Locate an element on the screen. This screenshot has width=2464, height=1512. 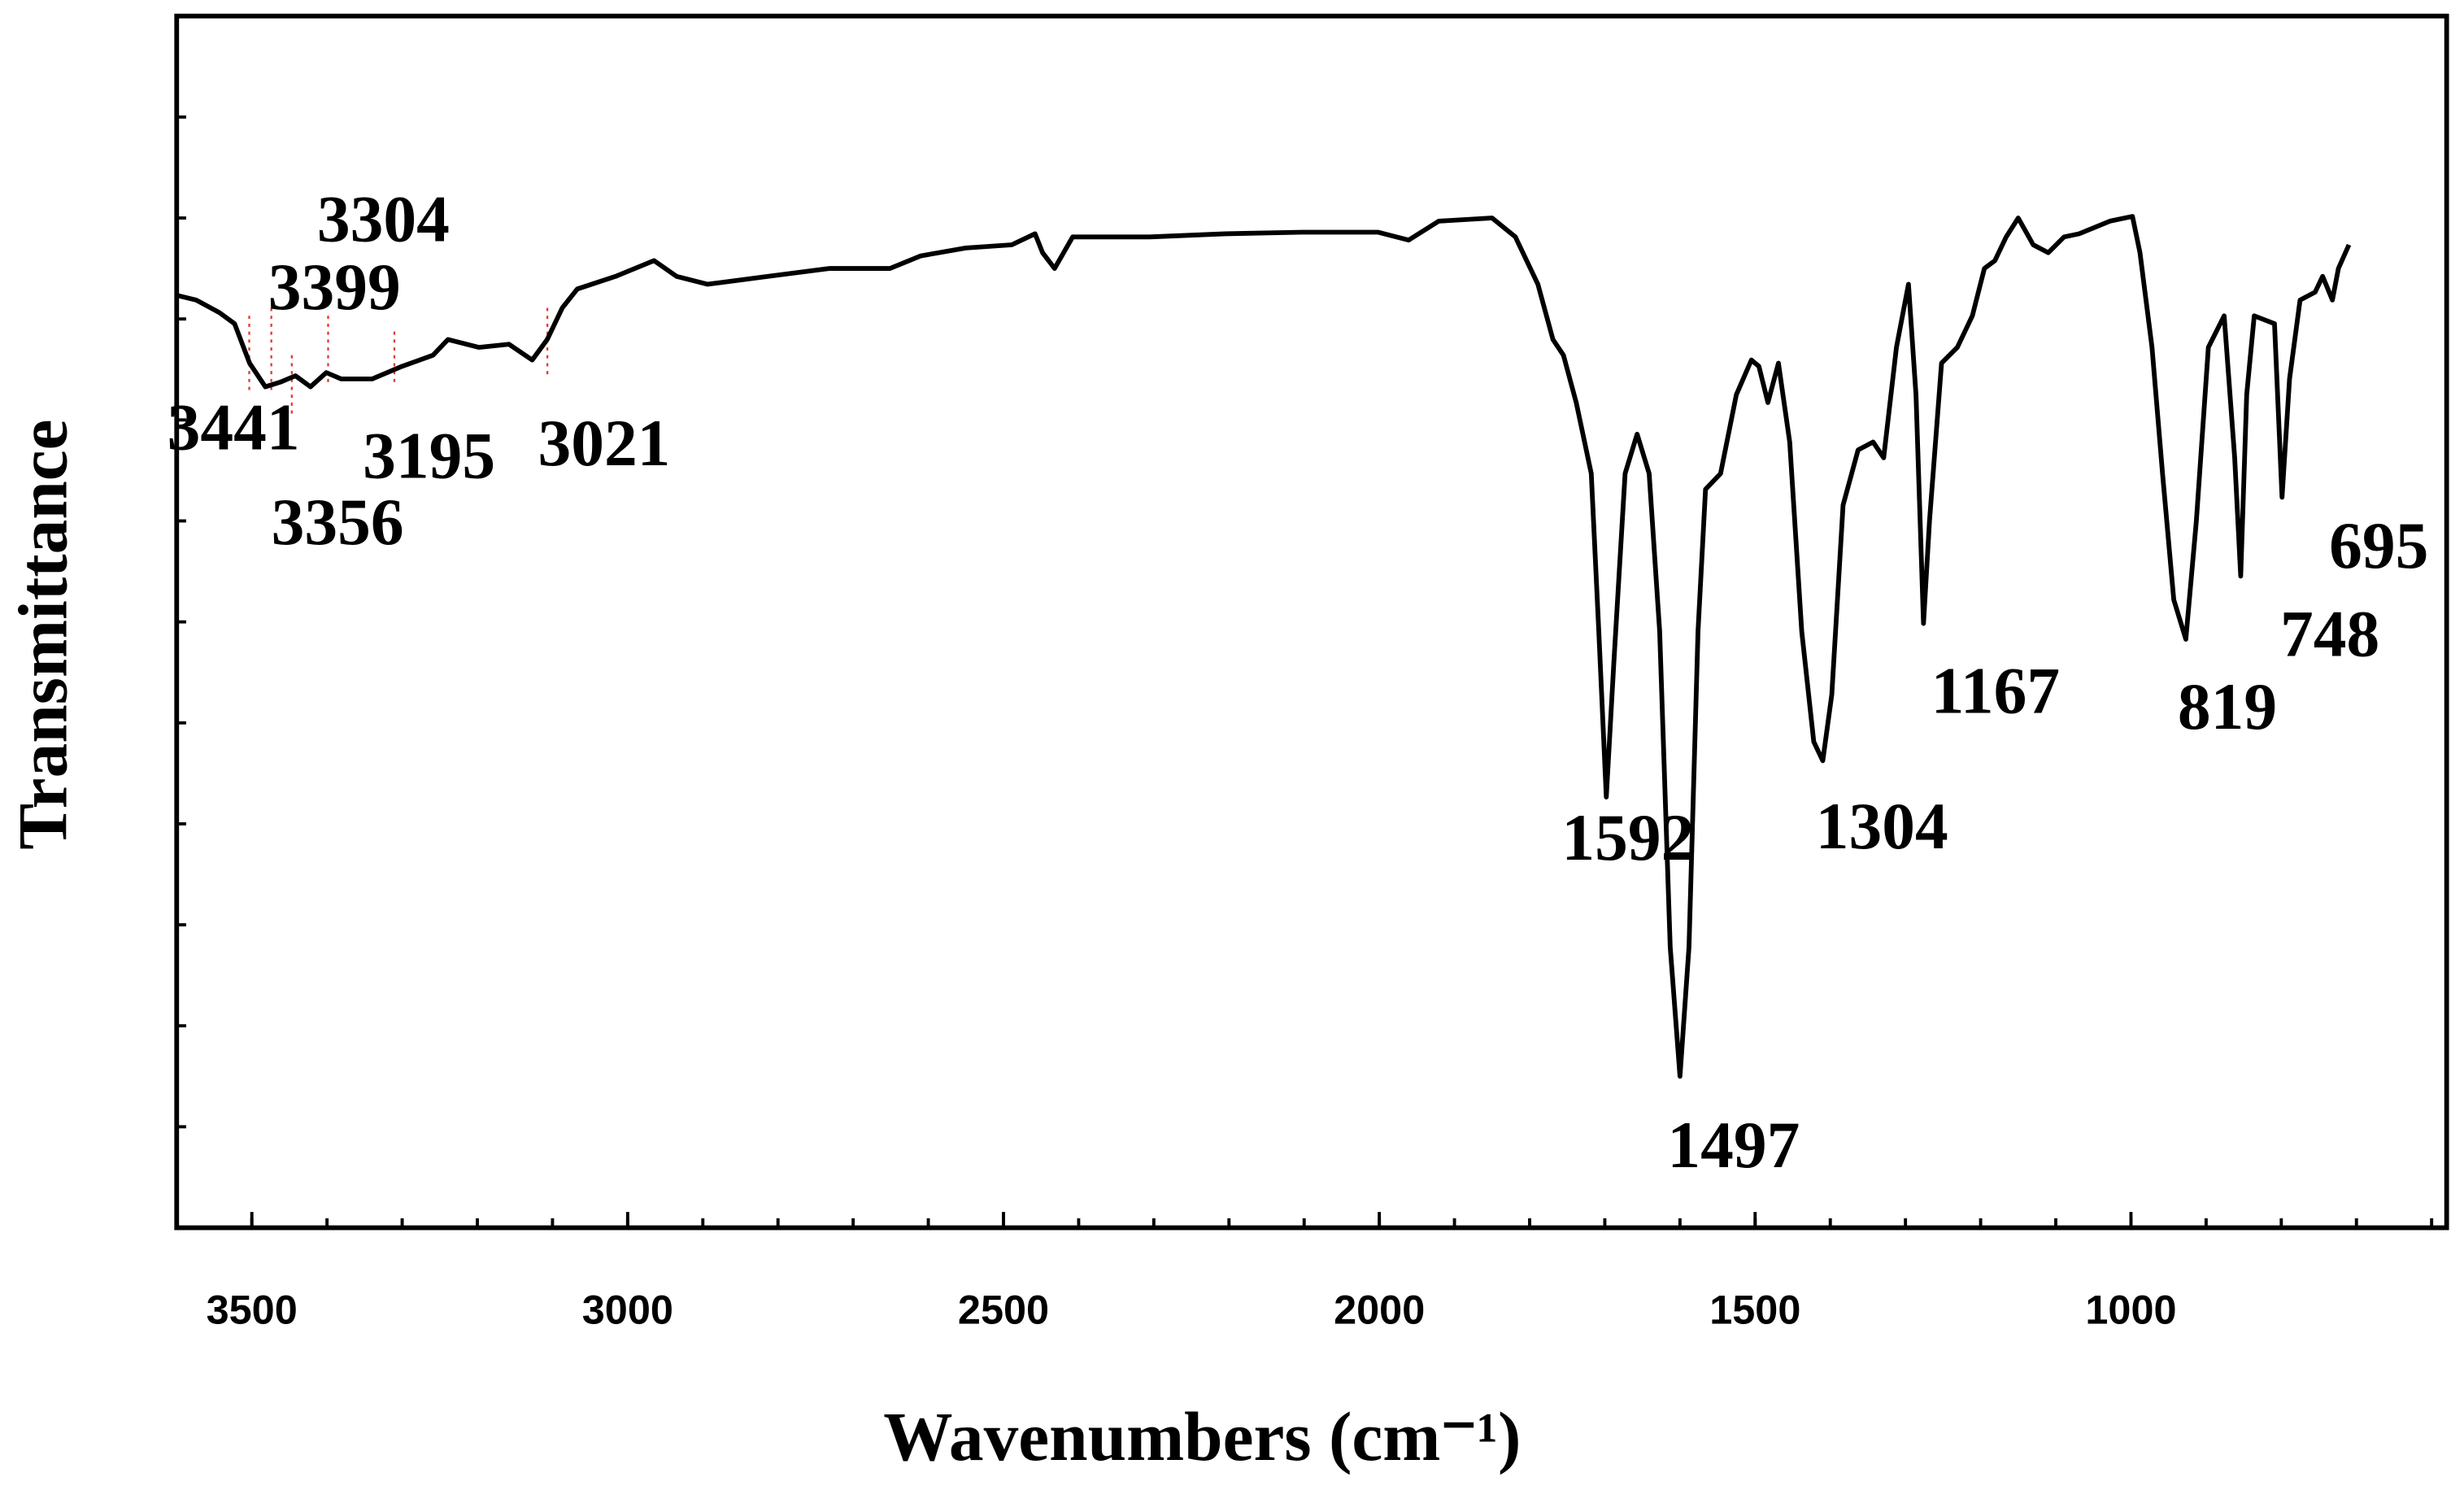
peak-label: 1592 is located at coordinates (1627, 837).